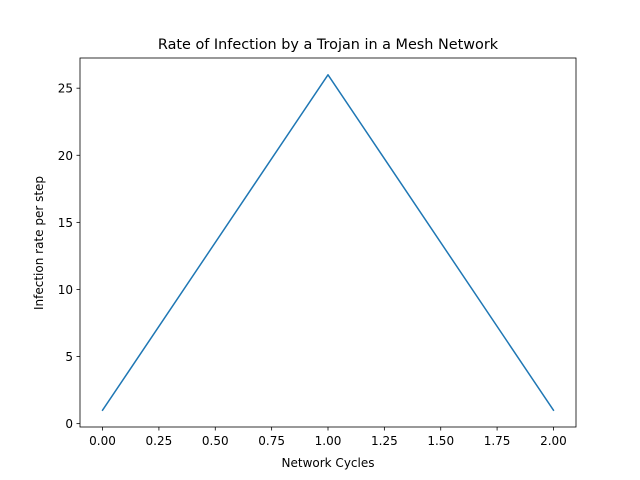 The width and height of the screenshot is (640, 480). I want to click on x-axis-label: Network Cycles, so click(328, 463).